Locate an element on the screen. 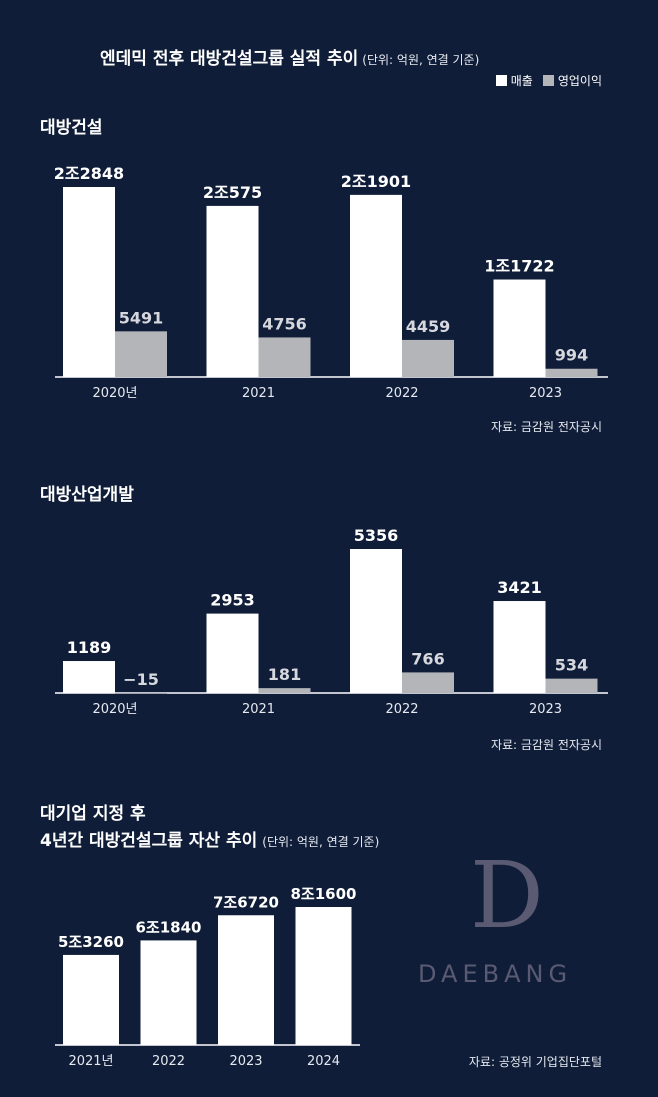  data-label: 1조1722 is located at coordinates (519, 266).